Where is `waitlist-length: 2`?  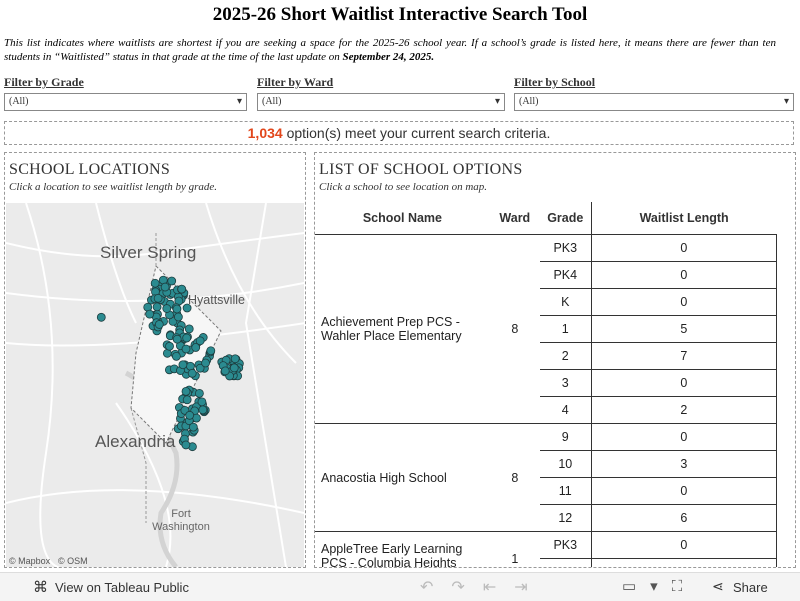 waitlist-length: 2 is located at coordinates (684, 410).